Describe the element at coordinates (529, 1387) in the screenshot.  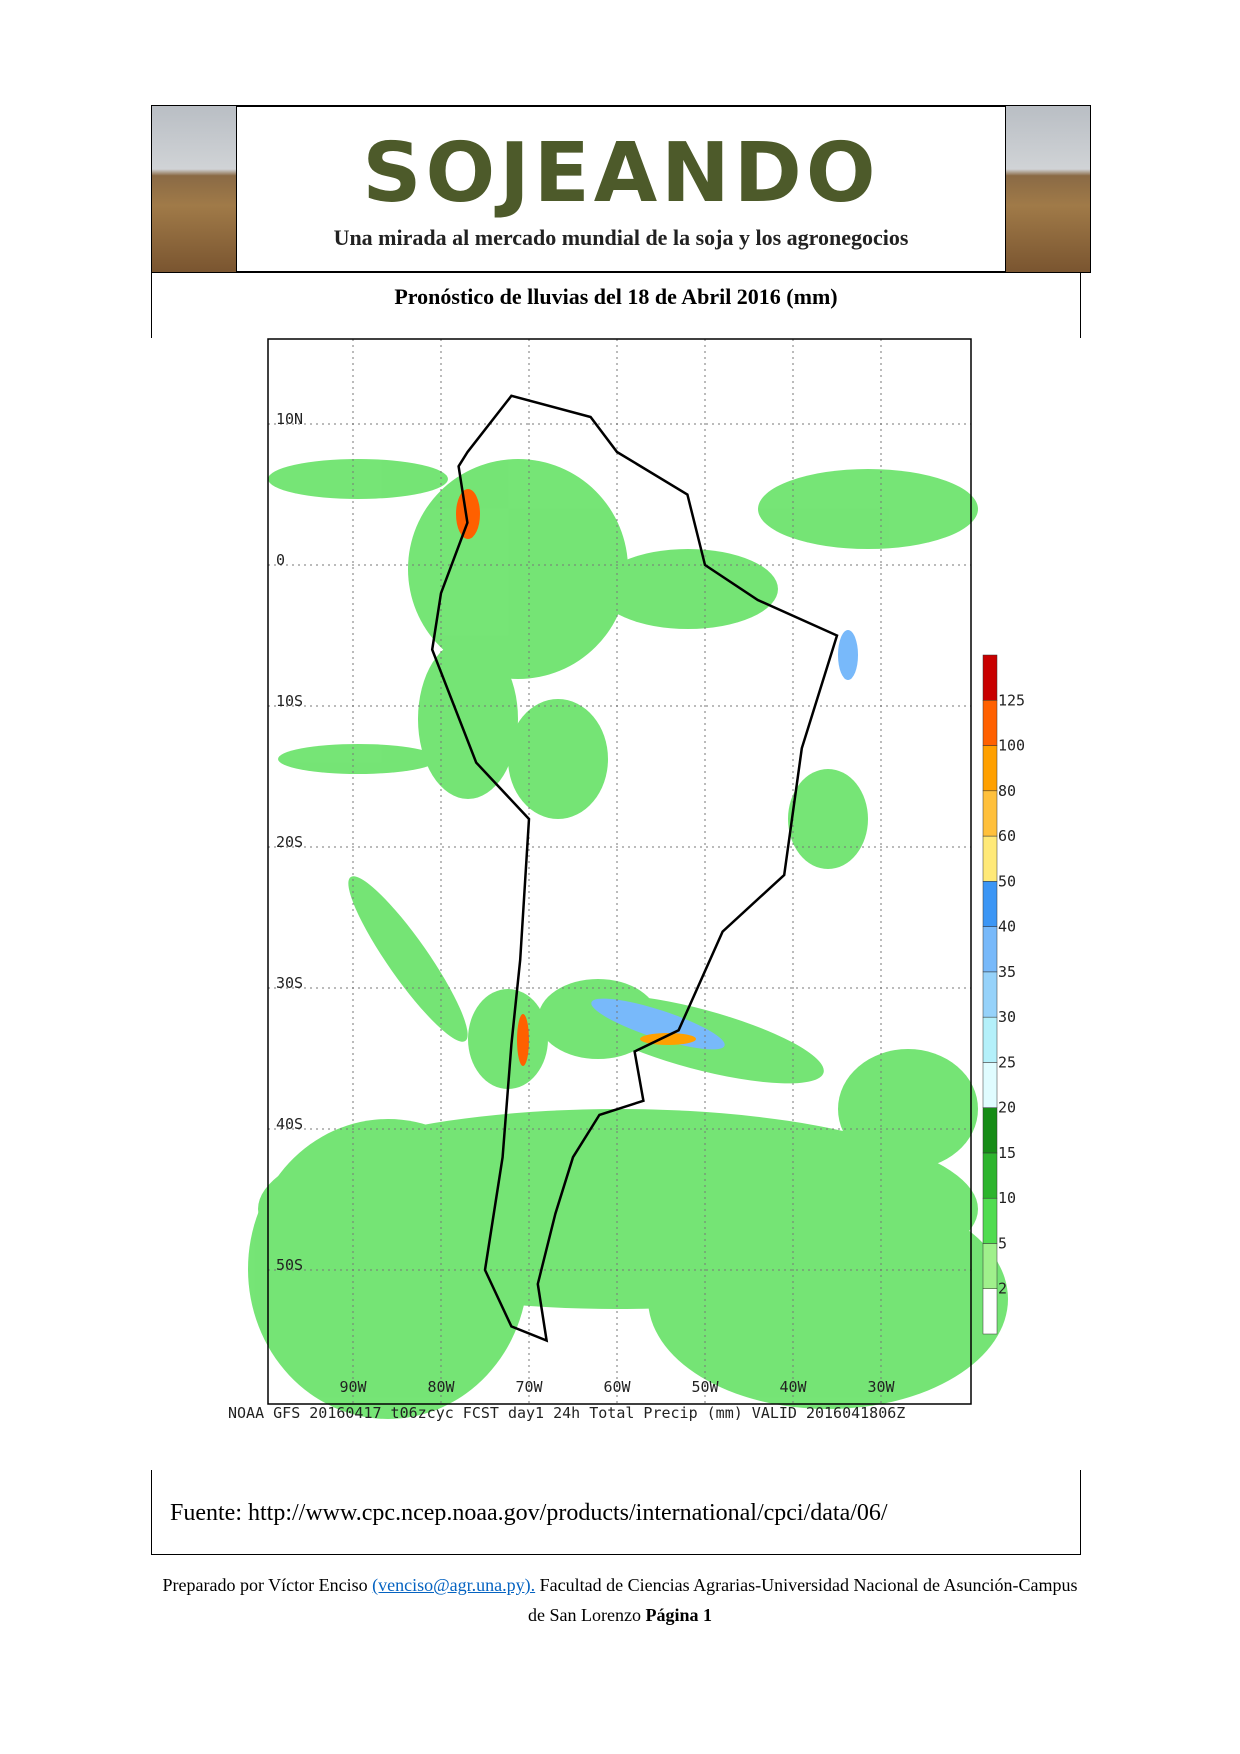
I see `lon-label: 70W` at that location.